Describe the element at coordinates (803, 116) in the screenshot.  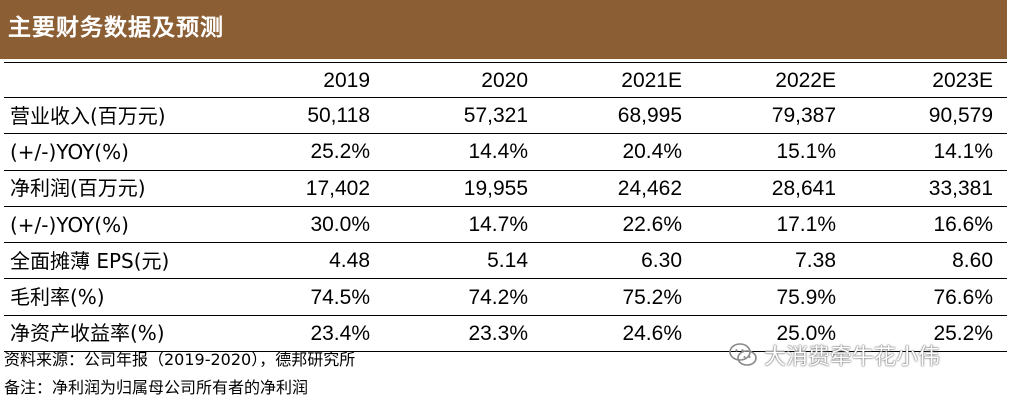
I see `table-cell: 79,387` at that location.